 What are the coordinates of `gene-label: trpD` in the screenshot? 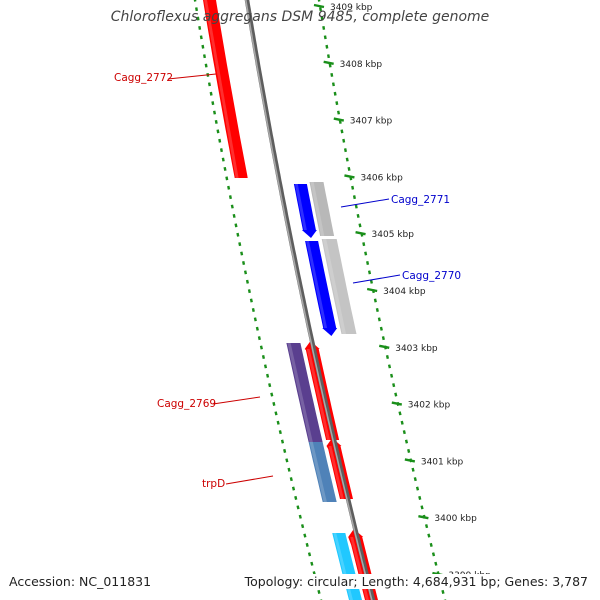 It's located at (213, 484).